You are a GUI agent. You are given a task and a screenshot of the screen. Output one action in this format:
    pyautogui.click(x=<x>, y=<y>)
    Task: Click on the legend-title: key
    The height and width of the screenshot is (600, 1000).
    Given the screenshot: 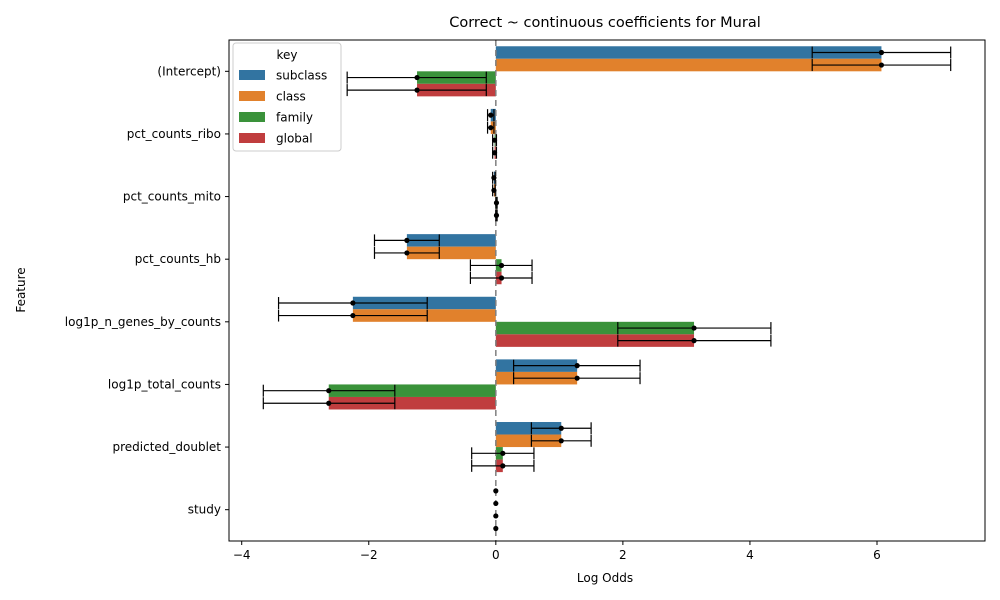 What is the action you would take?
    pyautogui.click(x=286, y=55)
    